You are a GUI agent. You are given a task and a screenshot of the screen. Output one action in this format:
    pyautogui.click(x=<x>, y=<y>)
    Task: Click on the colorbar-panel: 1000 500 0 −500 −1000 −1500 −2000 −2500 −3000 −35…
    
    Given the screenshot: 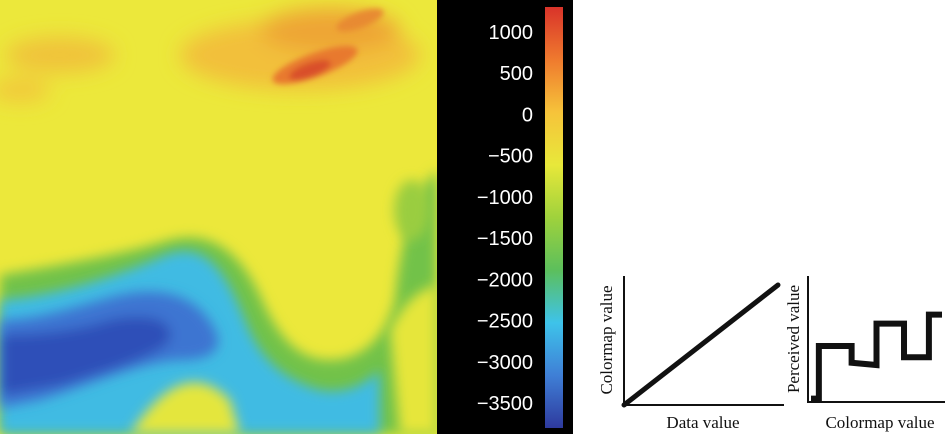 What is the action you would take?
    pyautogui.click(x=505, y=217)
    